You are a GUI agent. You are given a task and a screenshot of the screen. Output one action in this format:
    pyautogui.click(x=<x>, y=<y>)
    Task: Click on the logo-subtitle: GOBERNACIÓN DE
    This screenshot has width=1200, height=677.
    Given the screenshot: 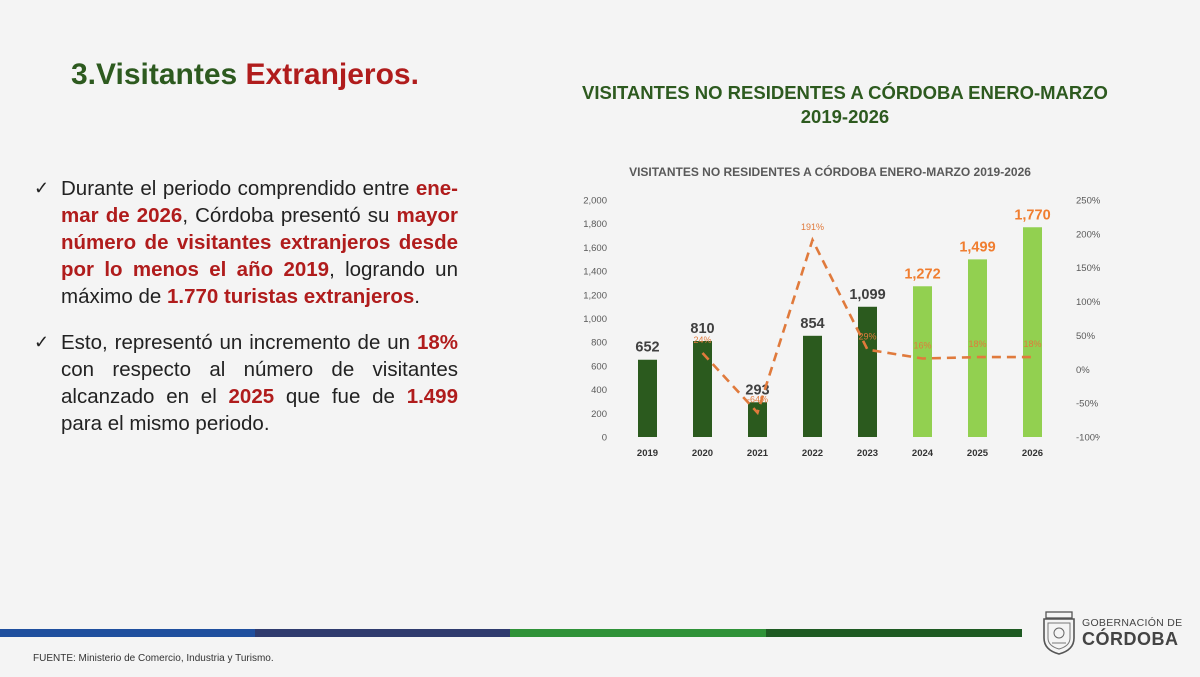 What is the action you would take?
    pyautogui.click(x=1132, y=623)
    